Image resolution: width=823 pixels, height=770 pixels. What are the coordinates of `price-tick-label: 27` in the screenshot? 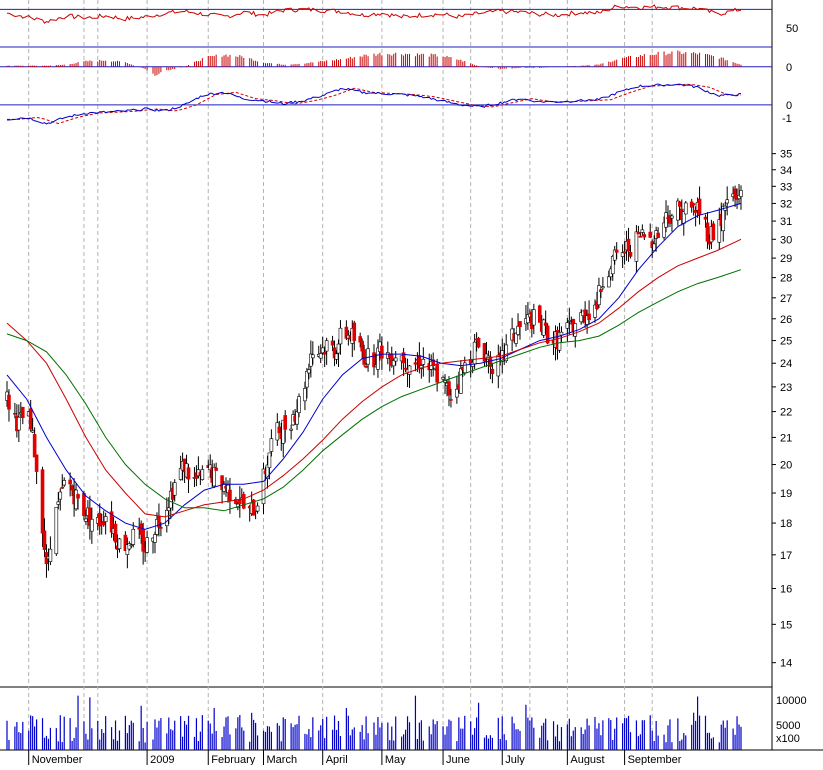 It's located at (786, 299).